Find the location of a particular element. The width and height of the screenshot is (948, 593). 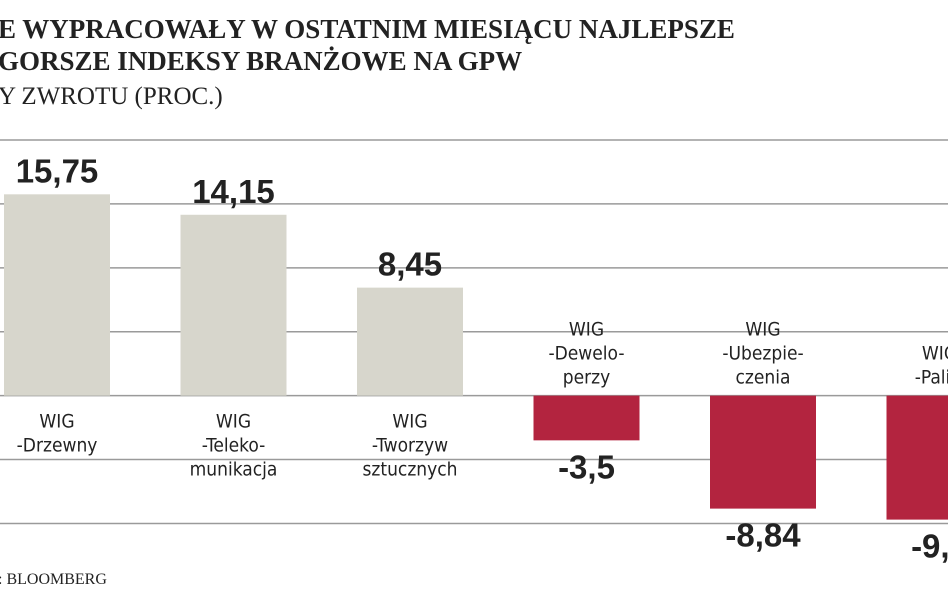

category-label: WIG -Teleko-munikacja is located at coordinates (234, 446).